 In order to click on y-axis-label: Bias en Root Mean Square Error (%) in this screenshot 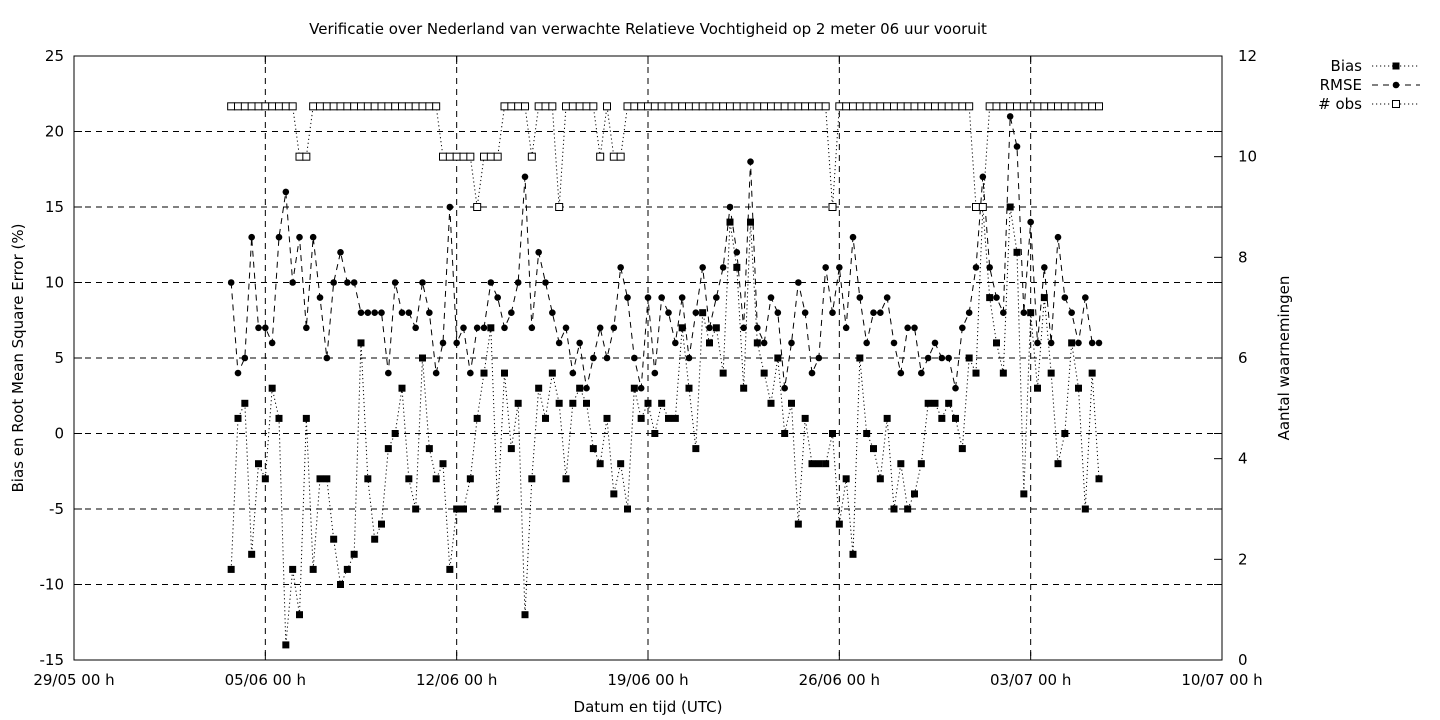, I will do `click(18, 358)`.